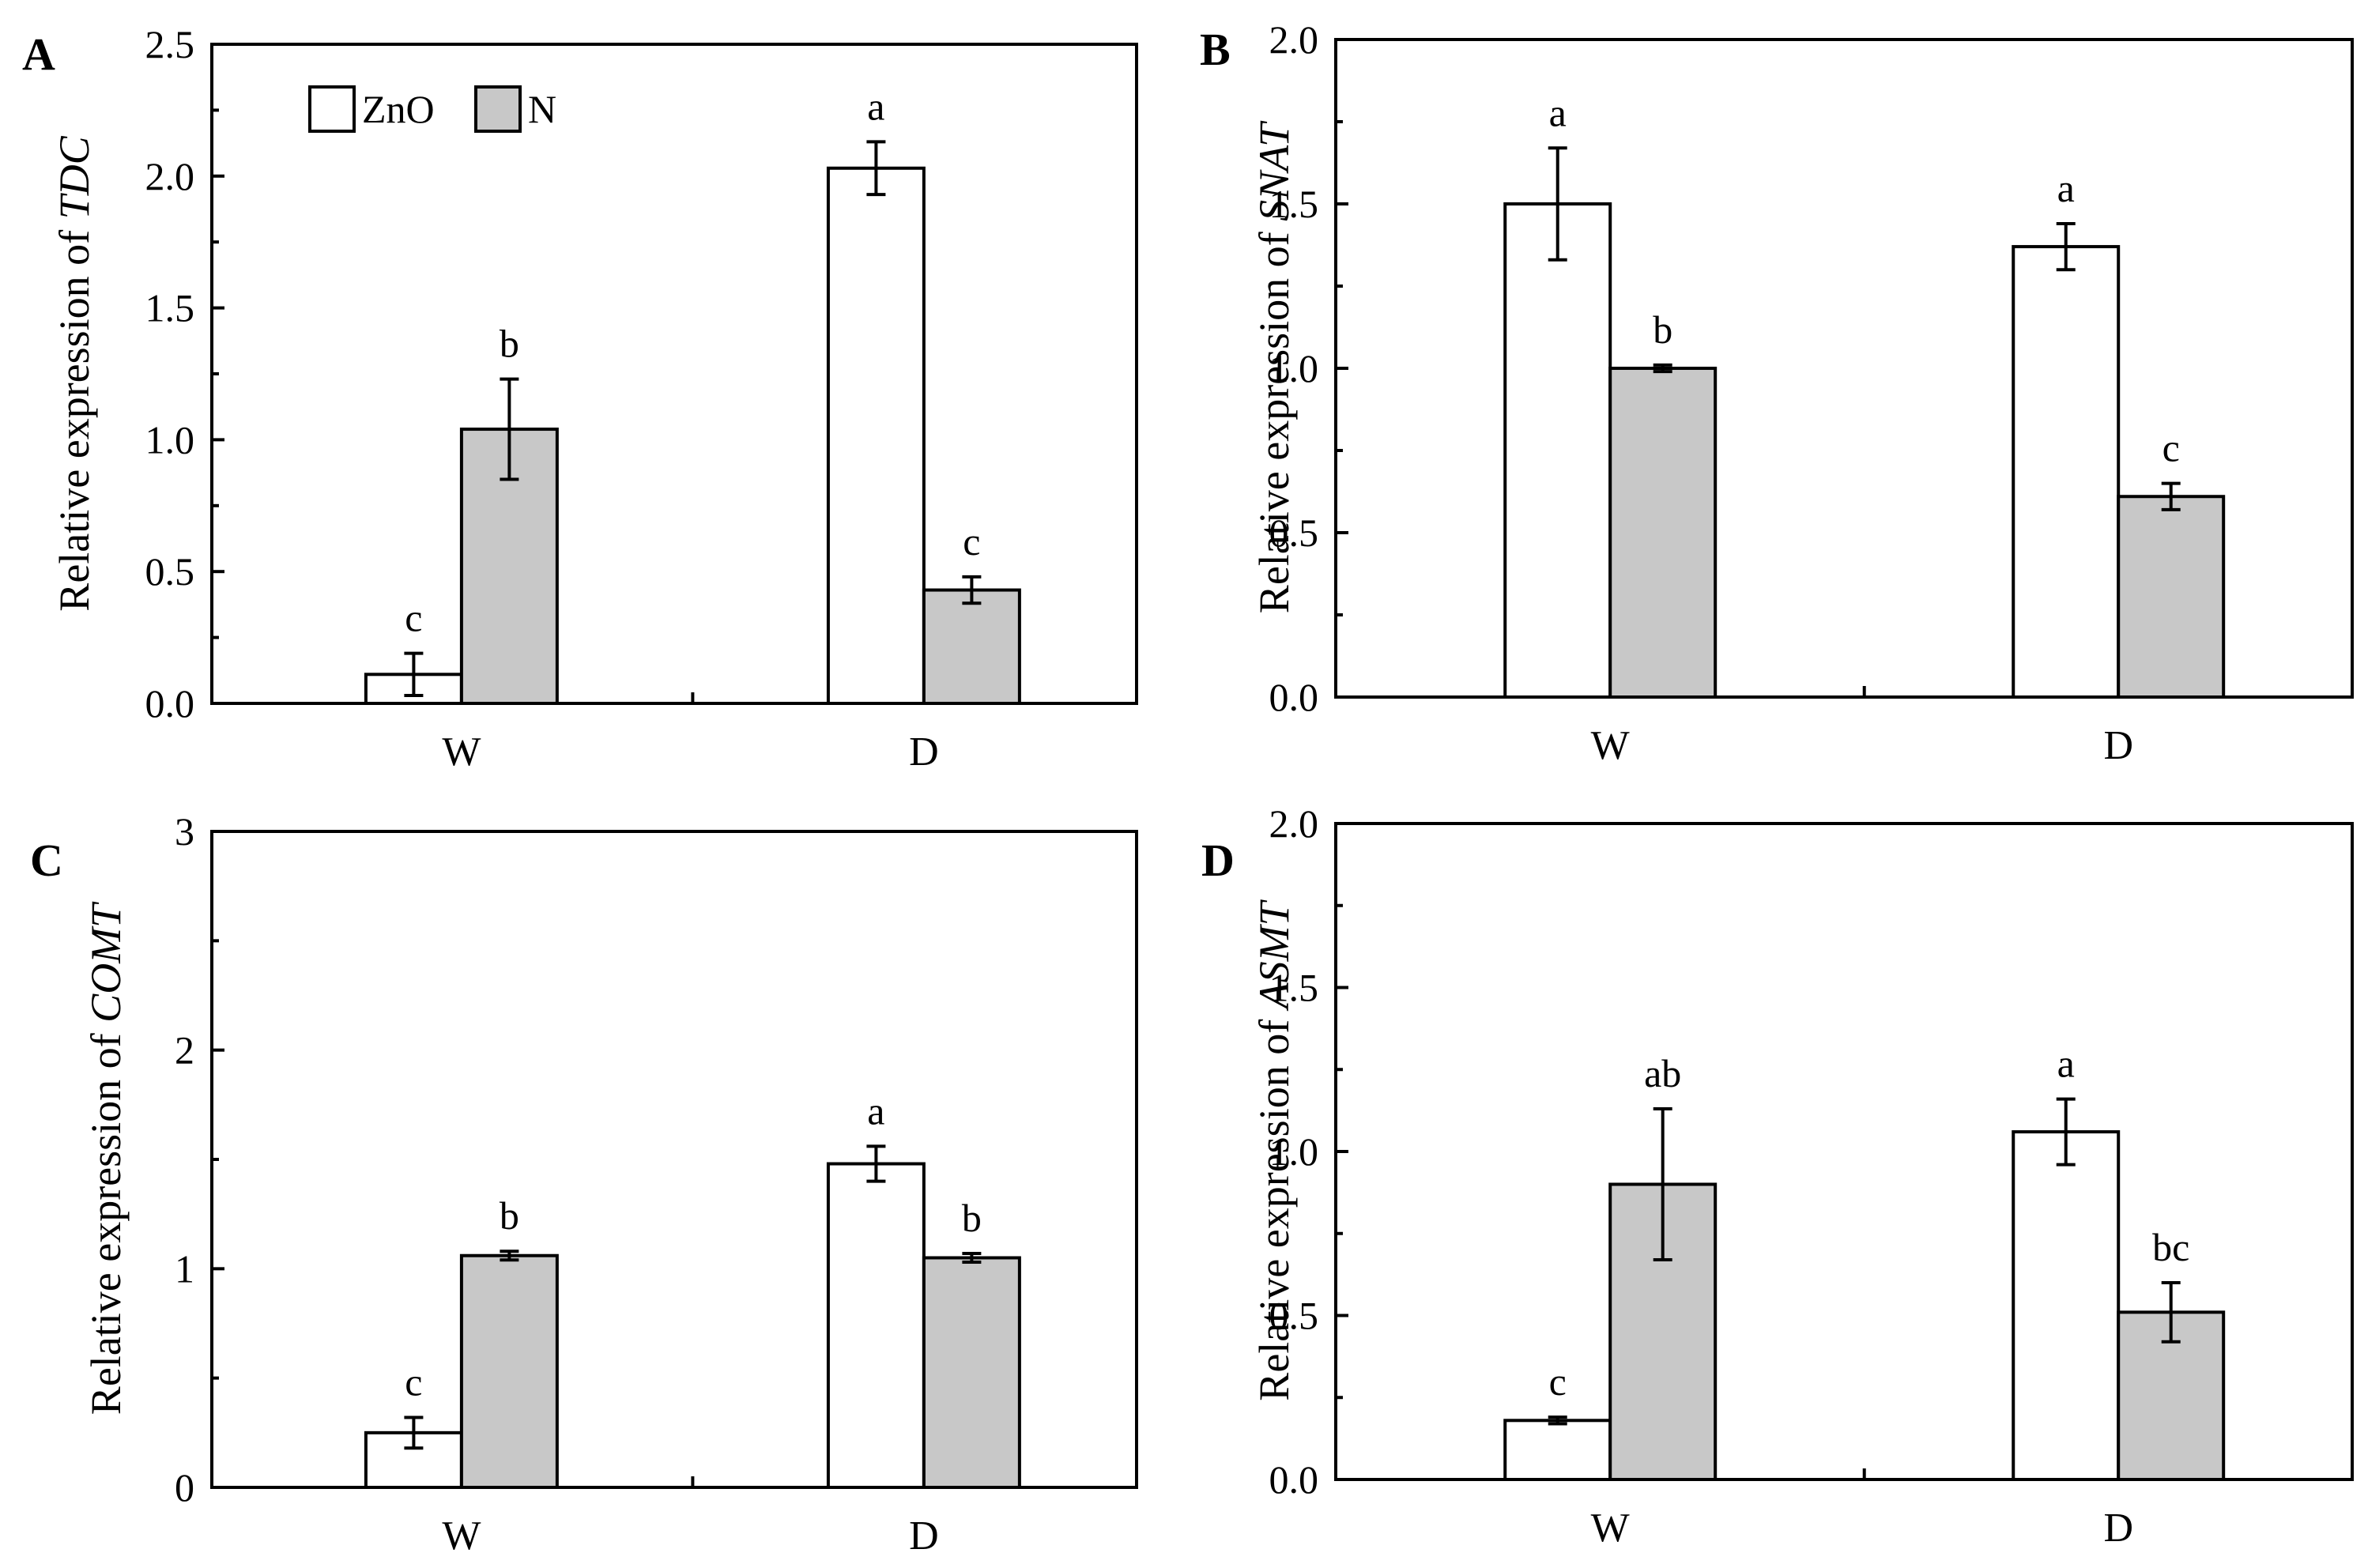  Describe the element at coordinates (1274, 955) in the screenshot. I see `y-axis-label-gene: ASMT` at that location.